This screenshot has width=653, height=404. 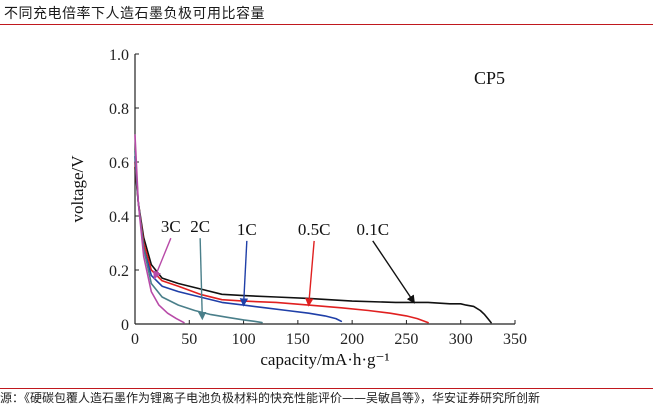 I want to click on annotation-label-3C: 3C, so click(x=171, y=226).